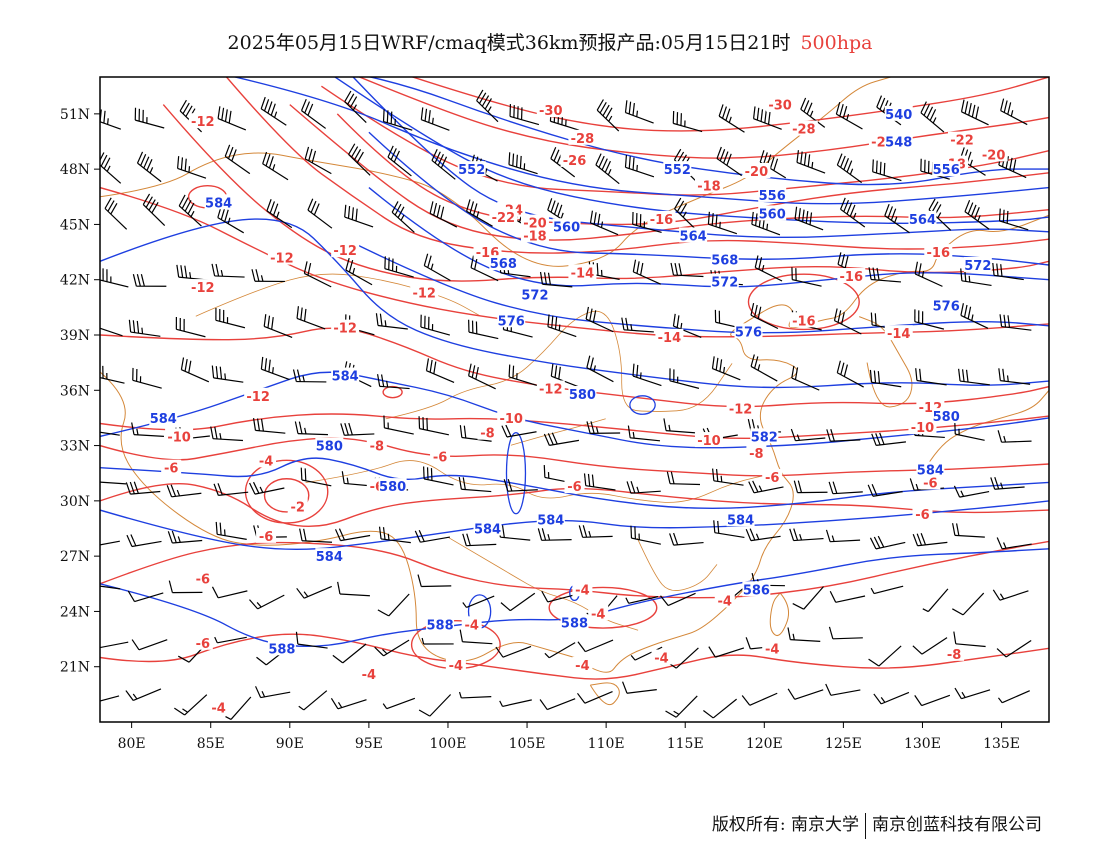 This screenshot has height=850, width=1100. Describe the element at coordinates (785, 825) in the screenshot. I see `copyright-left: 版权所有: 南京大学` at that location.